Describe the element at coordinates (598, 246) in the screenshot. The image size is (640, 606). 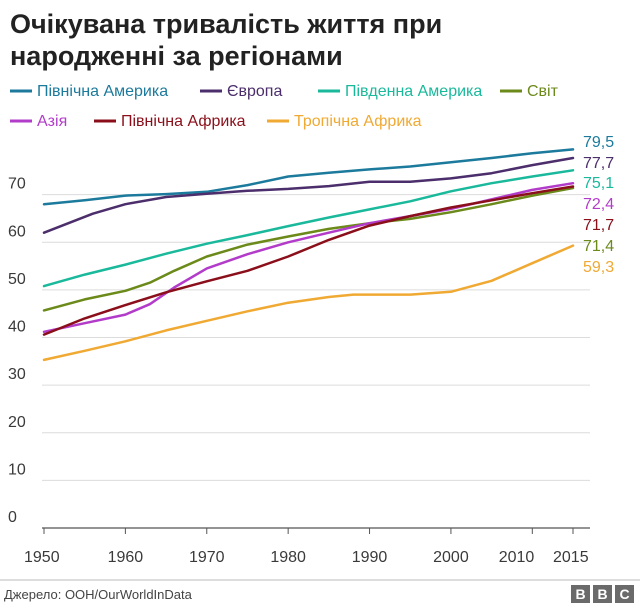
I see `series-end-label: 71,4` at that location.